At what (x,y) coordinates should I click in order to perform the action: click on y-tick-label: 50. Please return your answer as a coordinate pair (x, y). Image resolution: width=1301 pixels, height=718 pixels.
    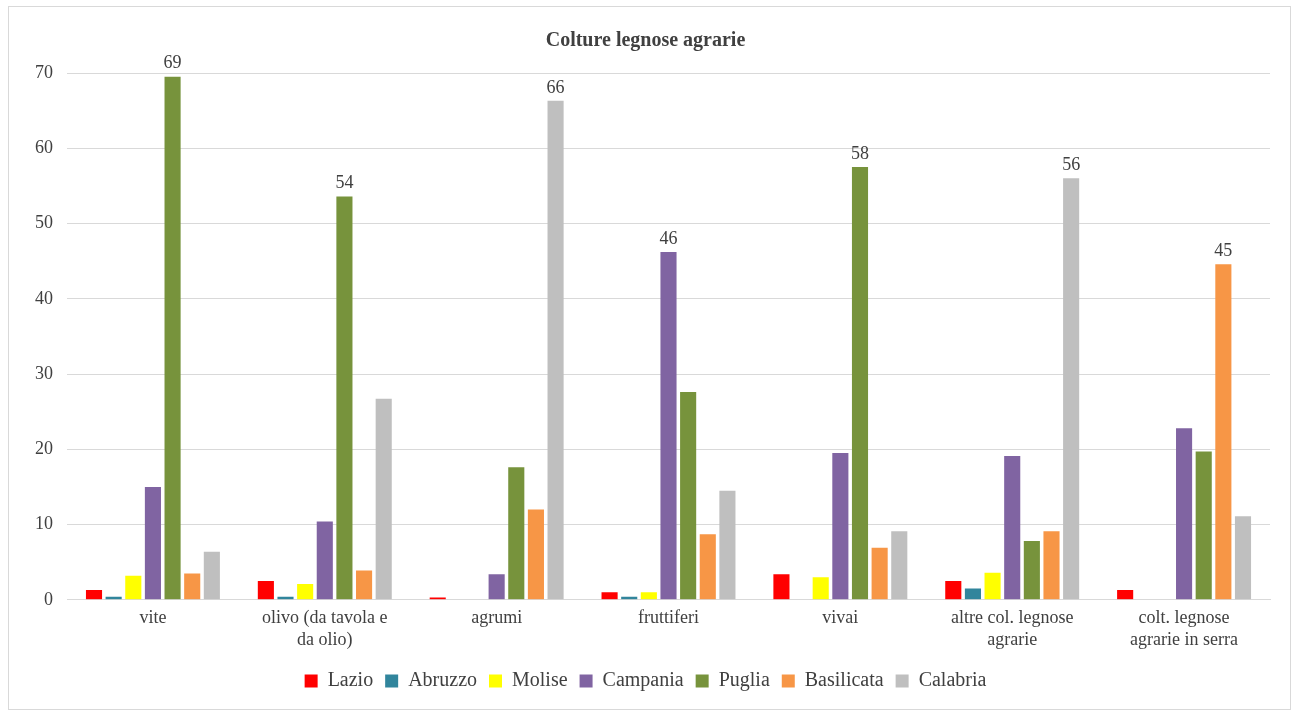
    Looking at the image, I should click on (44, 222).